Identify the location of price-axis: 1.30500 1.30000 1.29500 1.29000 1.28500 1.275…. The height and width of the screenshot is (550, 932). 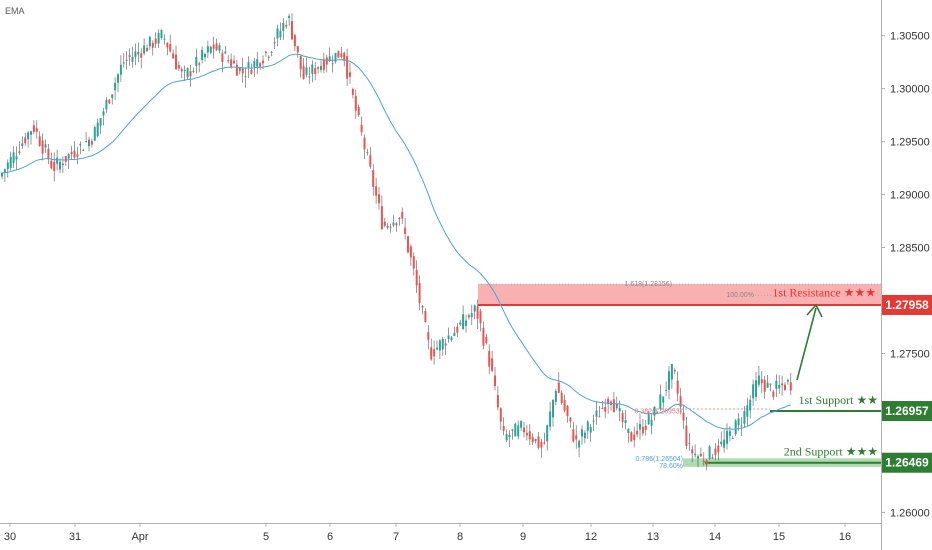
(906, 275).